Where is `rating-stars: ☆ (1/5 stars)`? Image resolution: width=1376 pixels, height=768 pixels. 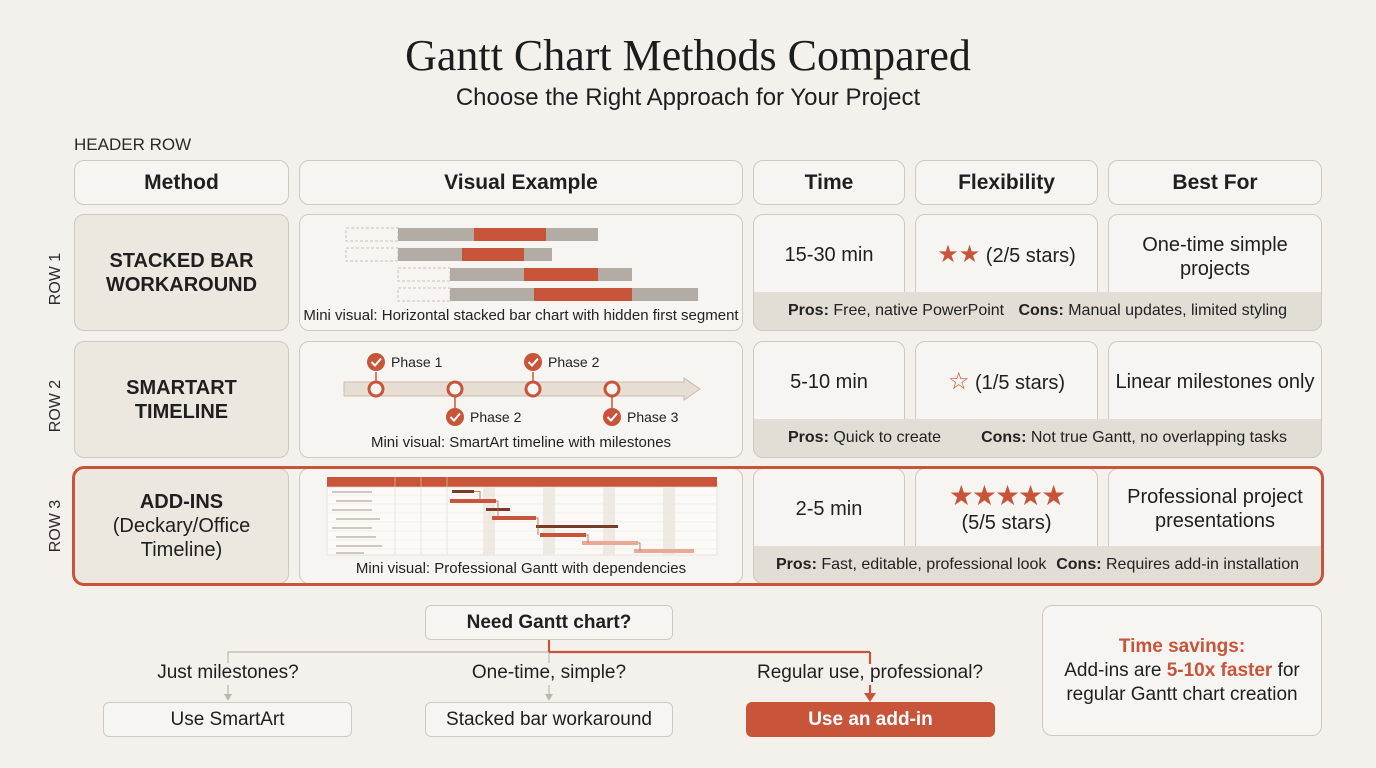 rating-stars: ☆ (1/5 stars) is located at coordinates (1006, 382).